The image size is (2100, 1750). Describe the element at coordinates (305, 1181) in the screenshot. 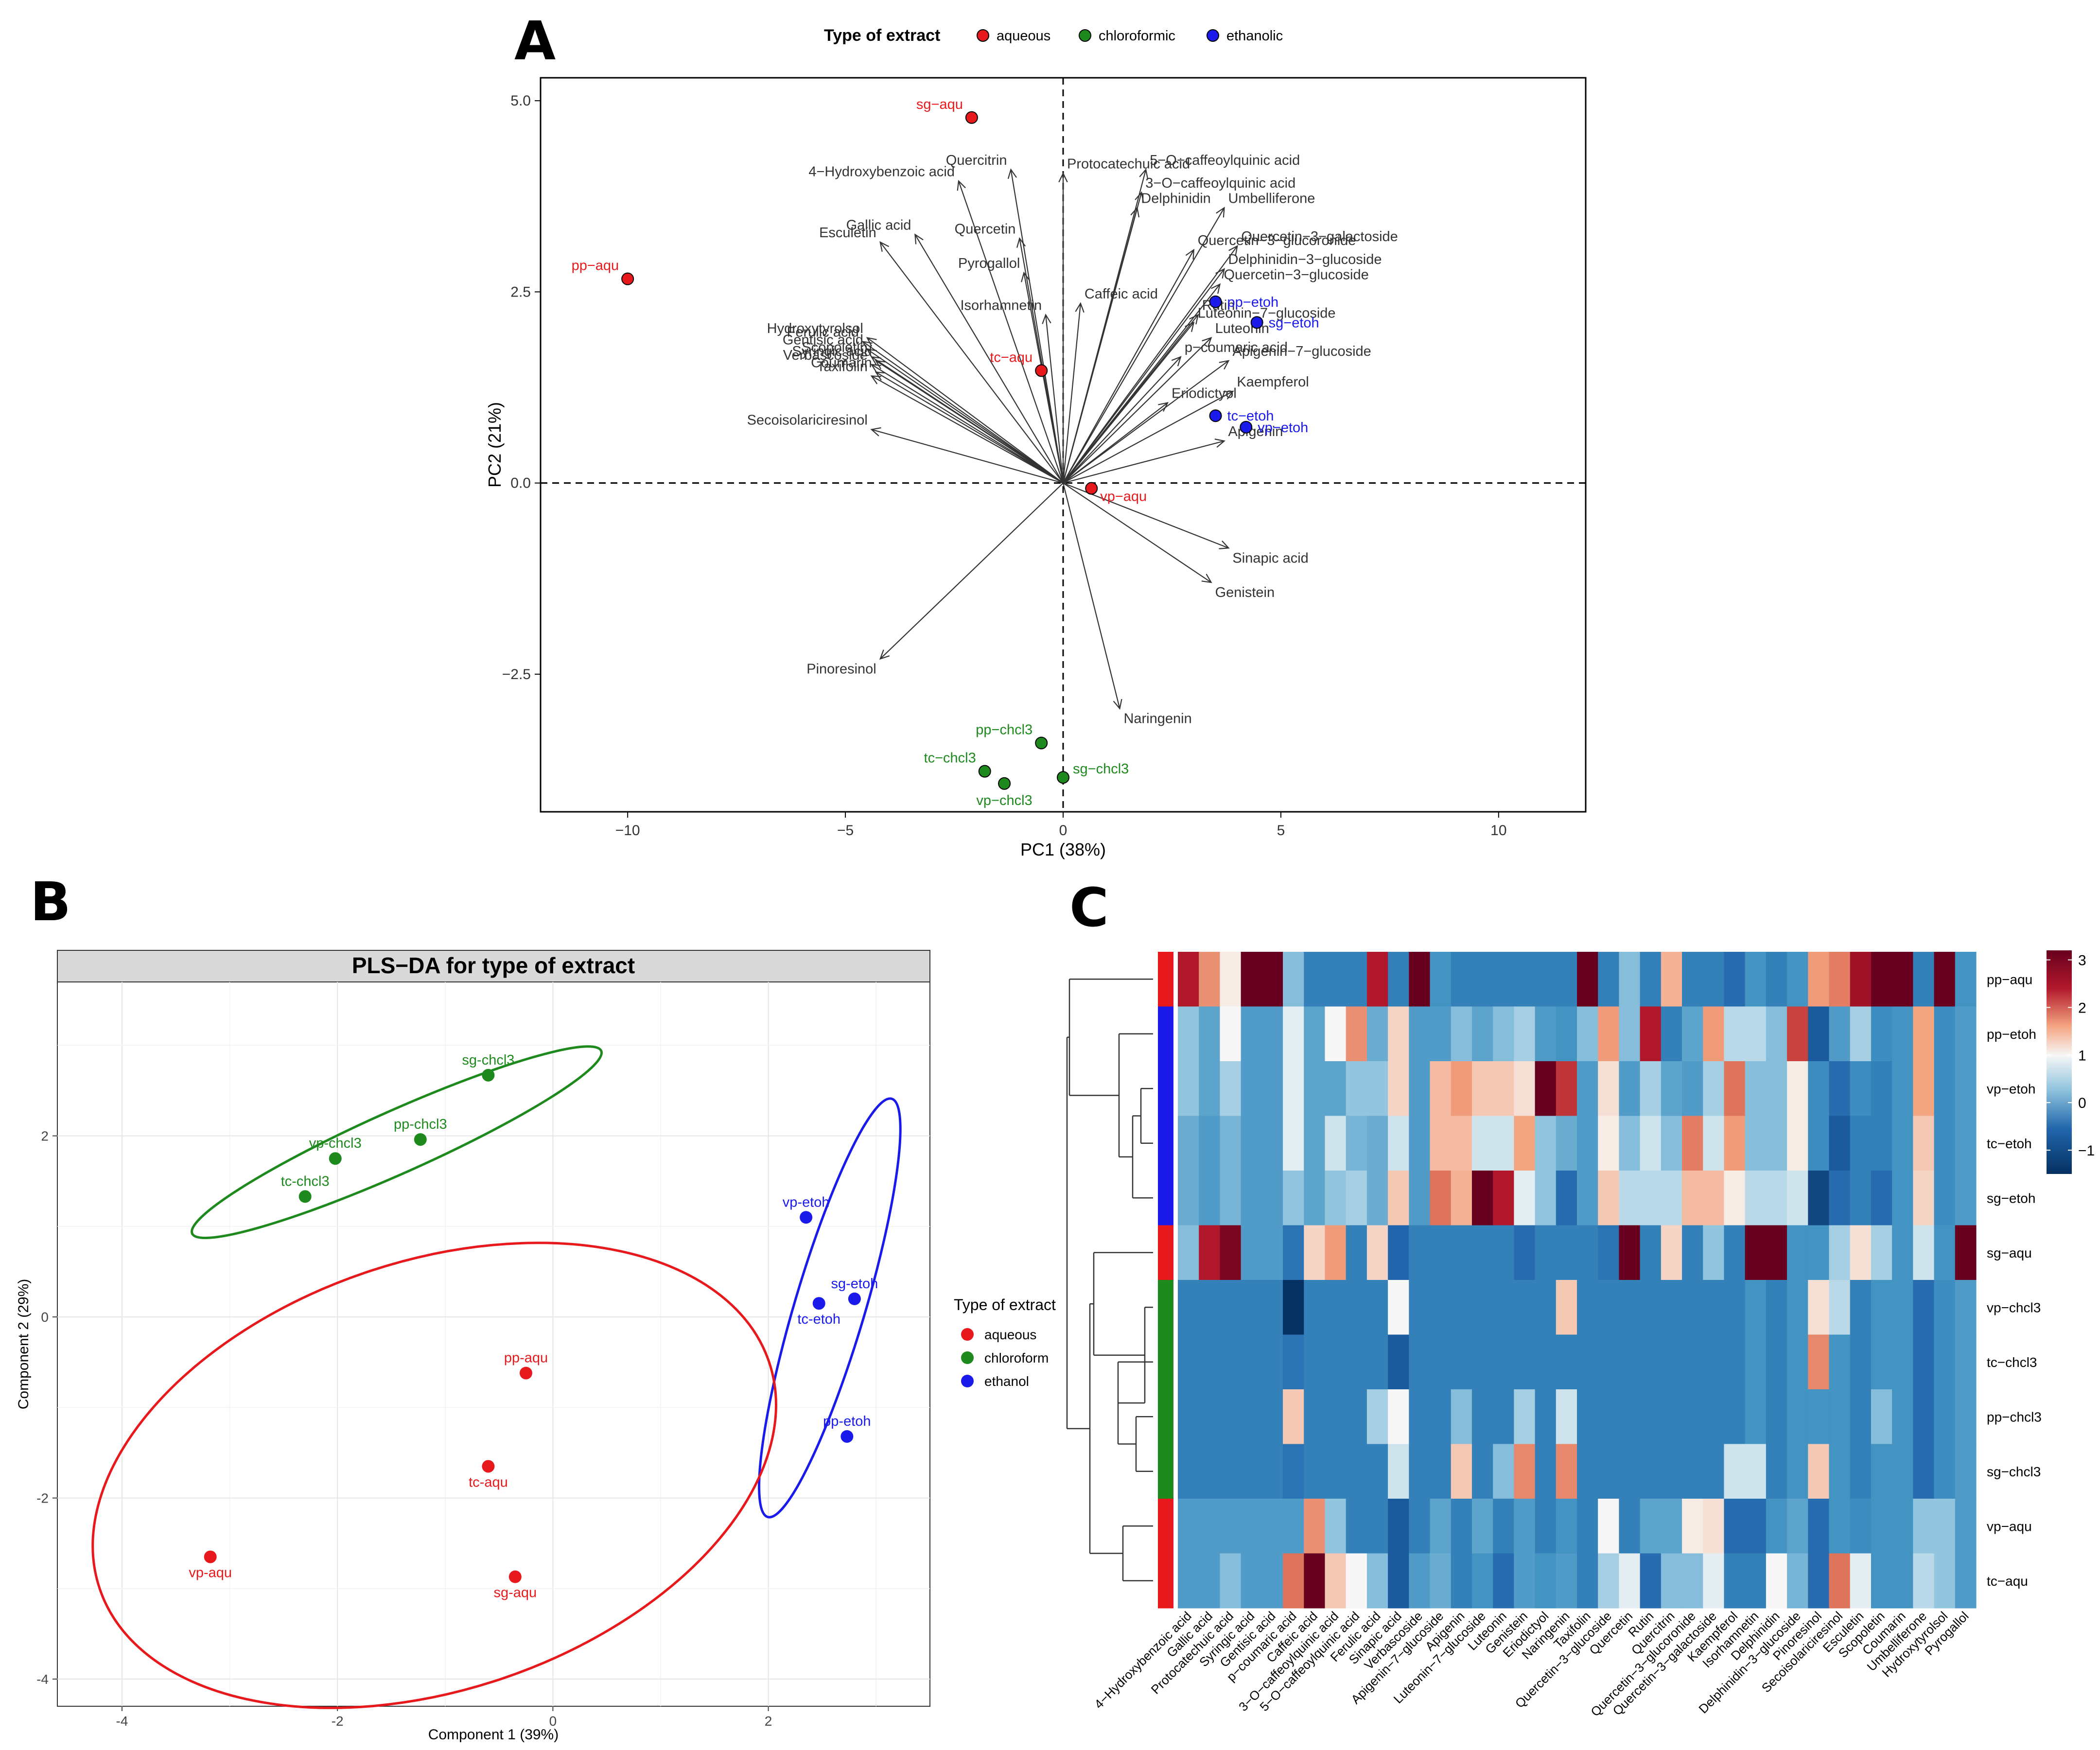

I see `plsda-point-label: tc-chcl3` at that location.